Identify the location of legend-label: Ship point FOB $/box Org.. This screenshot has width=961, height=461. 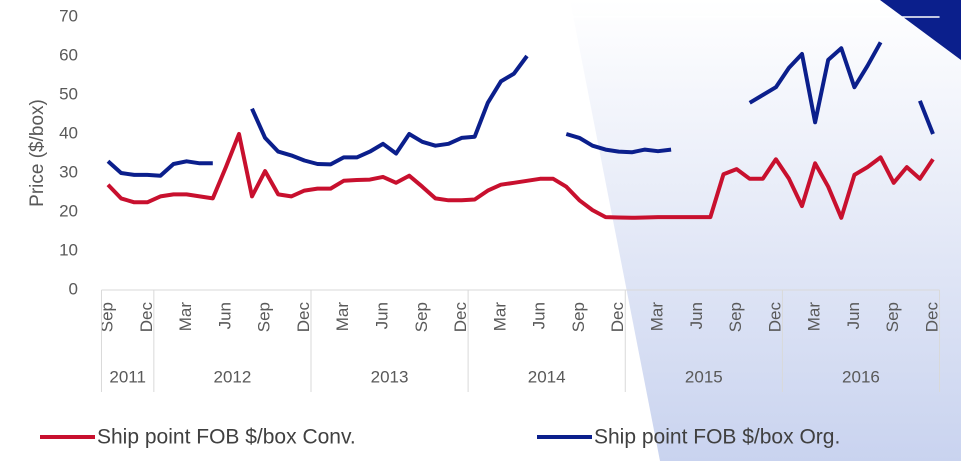
(717, 437).